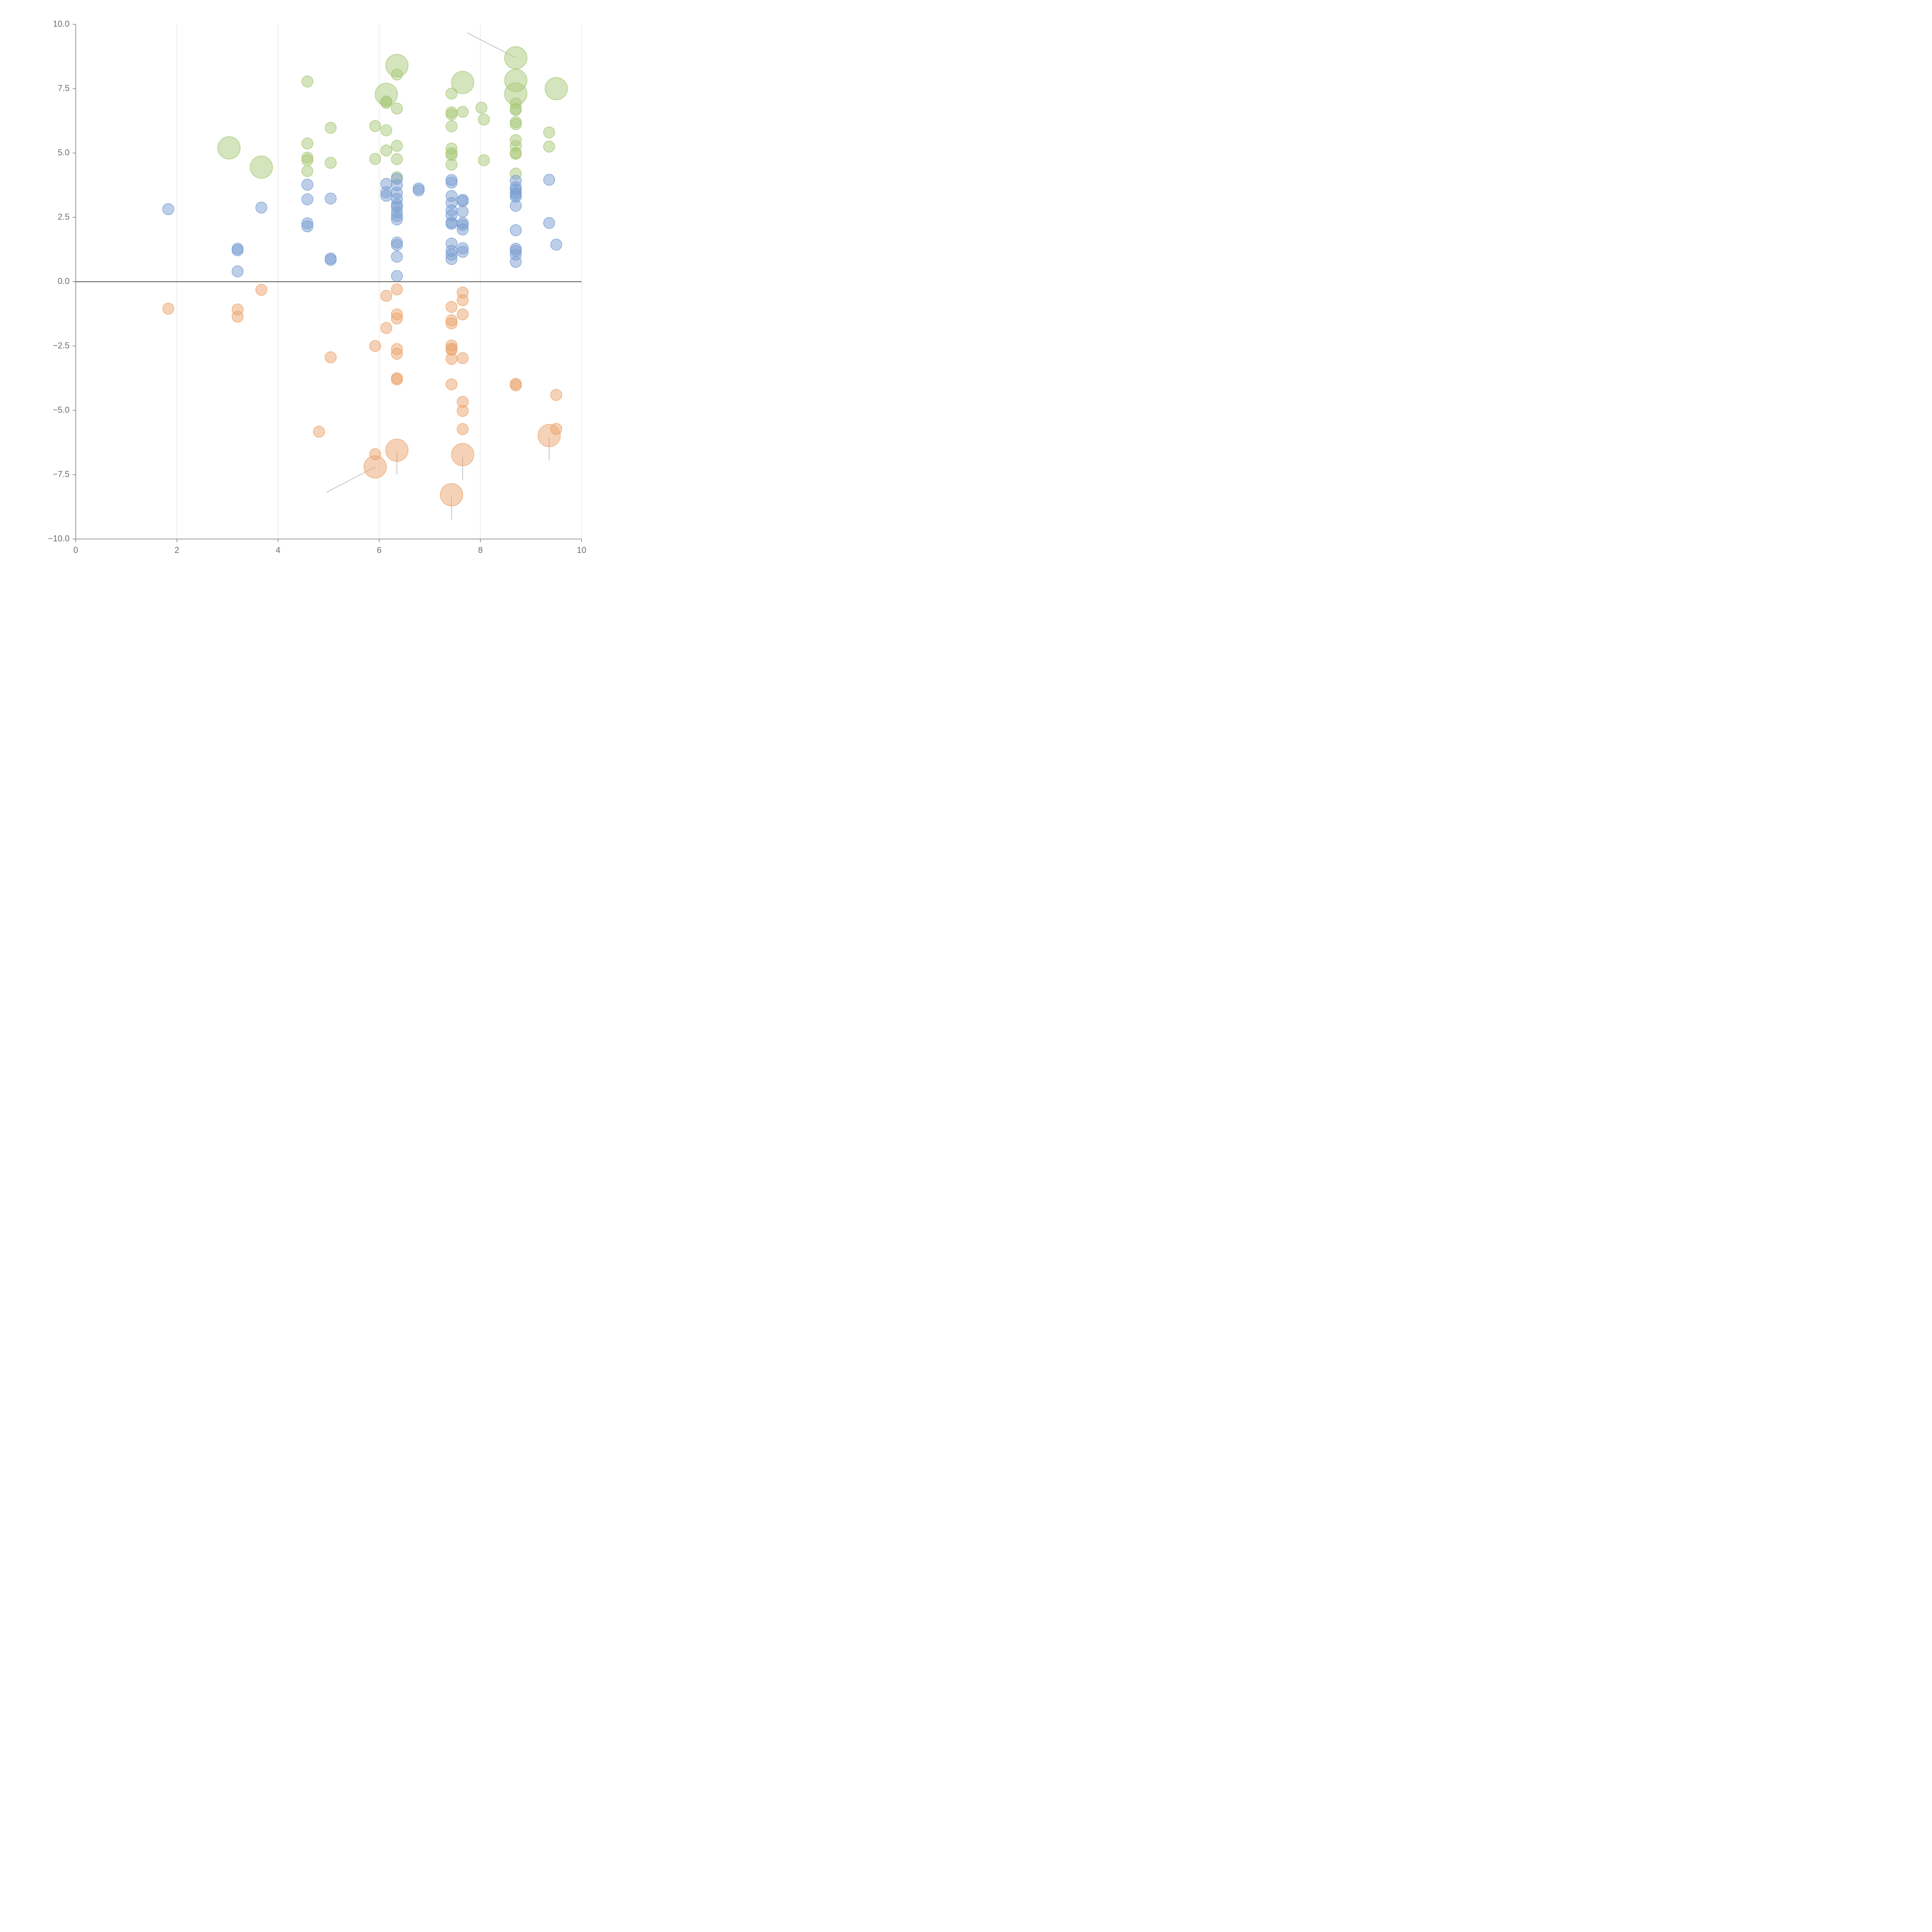 The height and width of the screenshot is (1932, 1932). I want to click on series-blue, so click(362, 228).